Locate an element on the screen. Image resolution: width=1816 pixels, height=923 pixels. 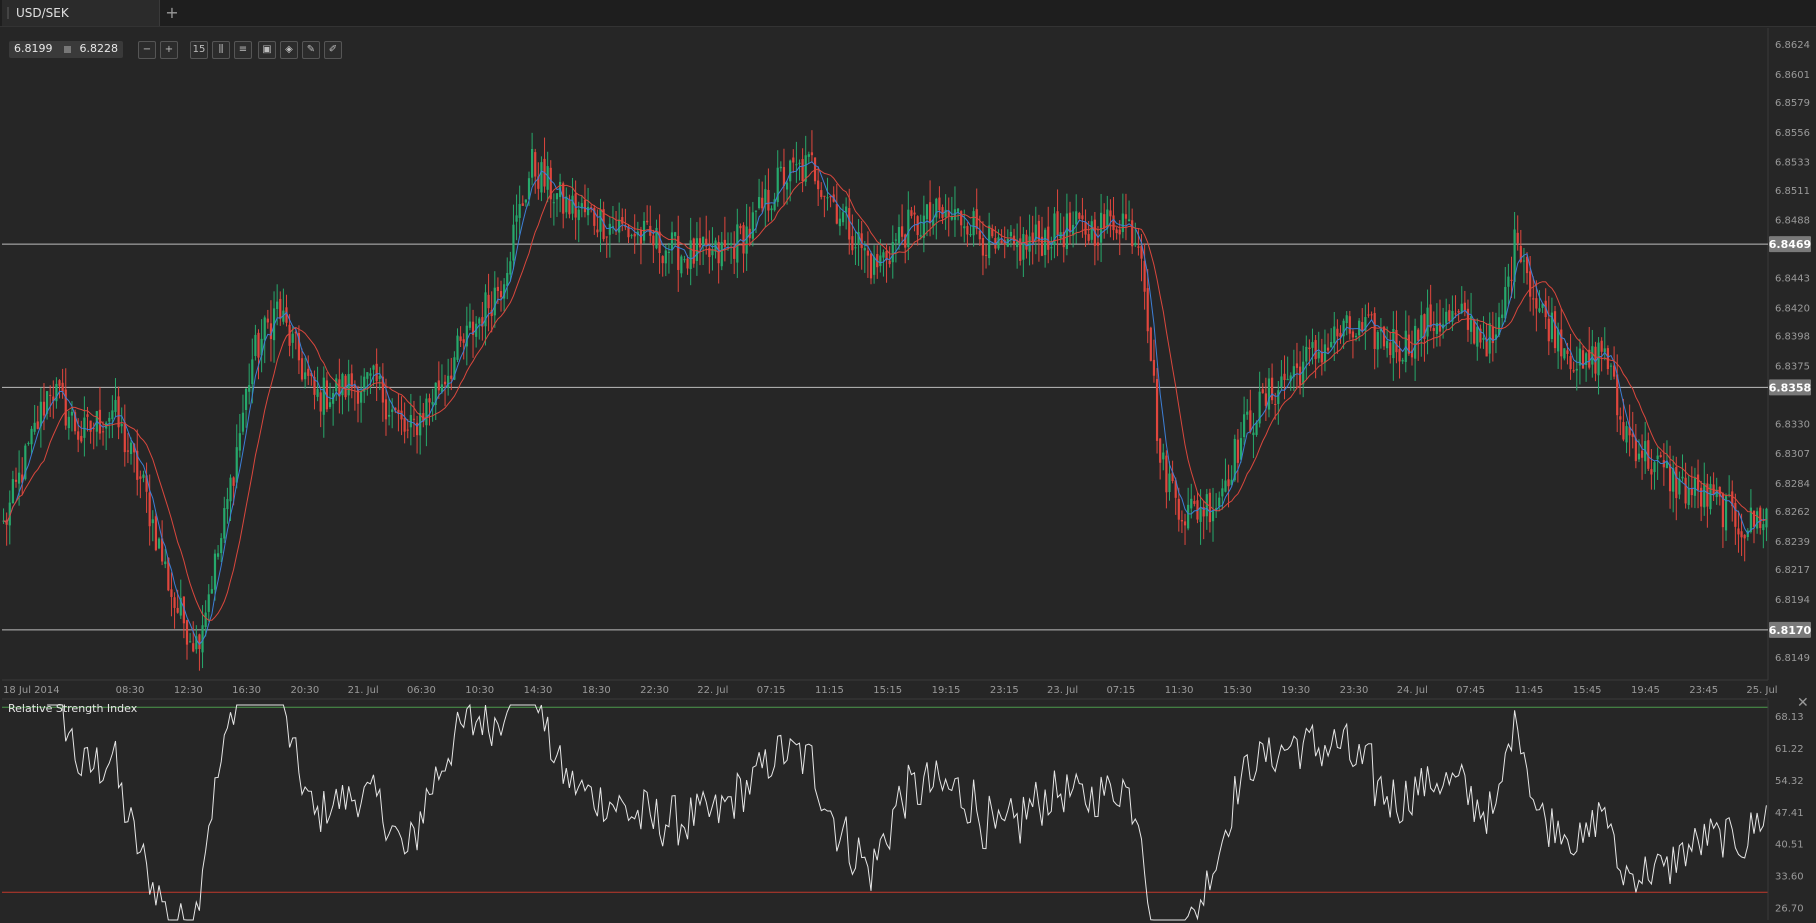
price-tick-label: 6.8601 is located at coordinates (1792, 75).